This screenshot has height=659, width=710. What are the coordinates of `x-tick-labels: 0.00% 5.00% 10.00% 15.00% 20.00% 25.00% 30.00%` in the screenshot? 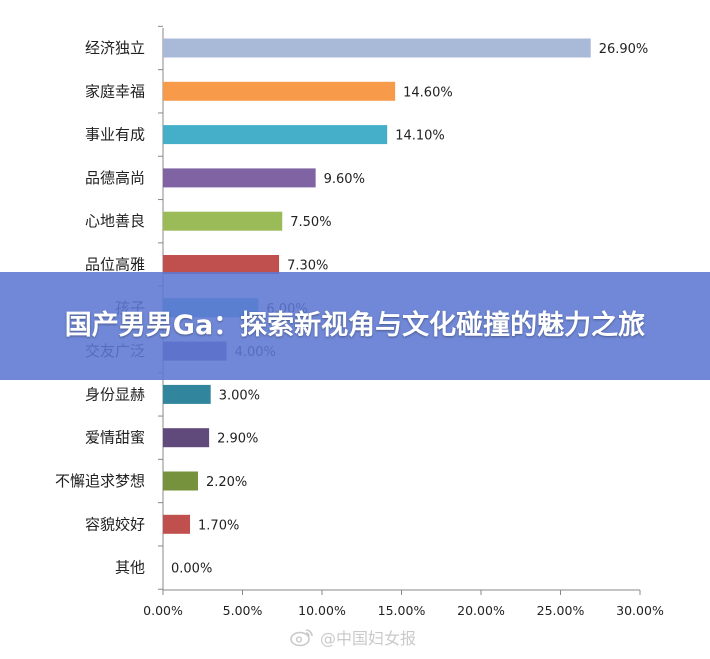 It's located at (403, 610).